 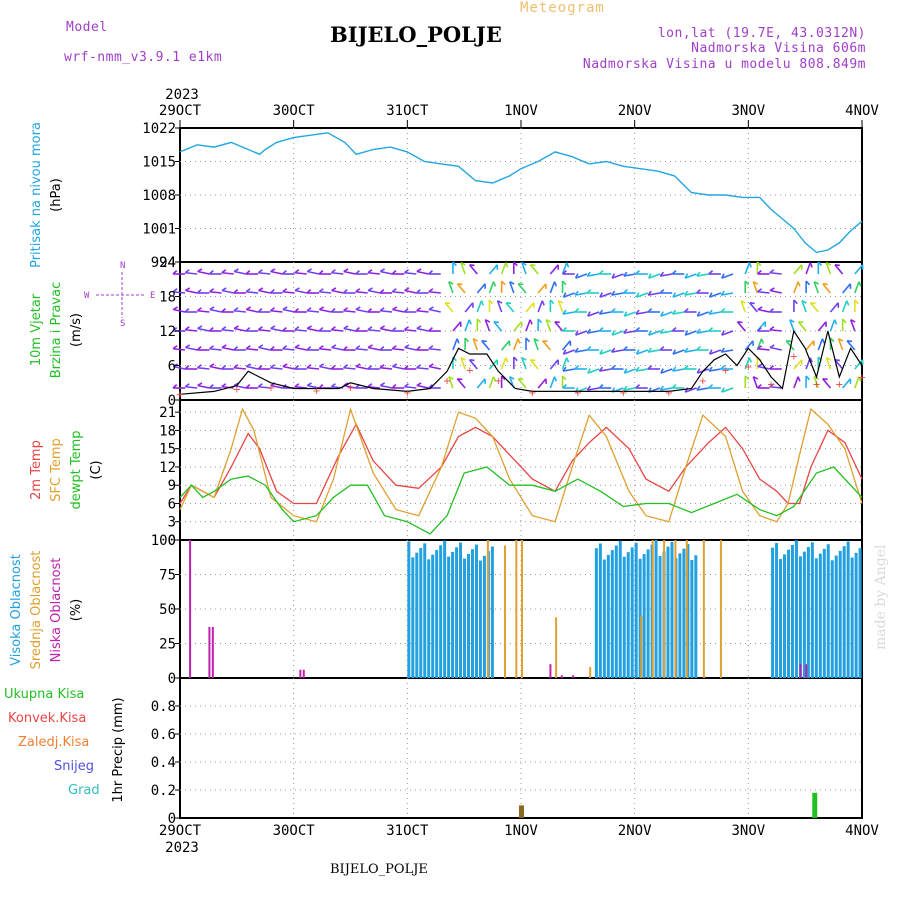 I want to click on y-tick-label-temperature: 18, so click(x=167, y=431).